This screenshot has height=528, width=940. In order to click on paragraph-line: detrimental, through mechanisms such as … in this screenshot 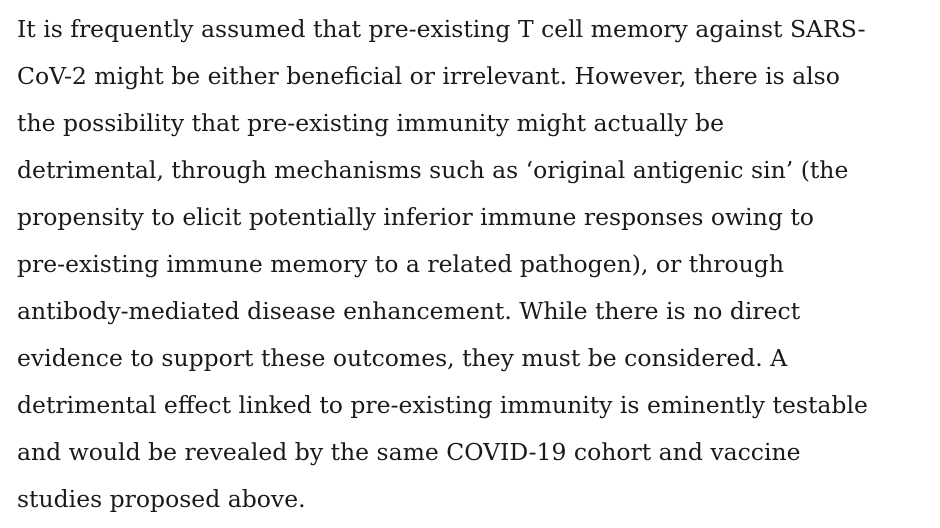, I will do `click(433, 170)`.